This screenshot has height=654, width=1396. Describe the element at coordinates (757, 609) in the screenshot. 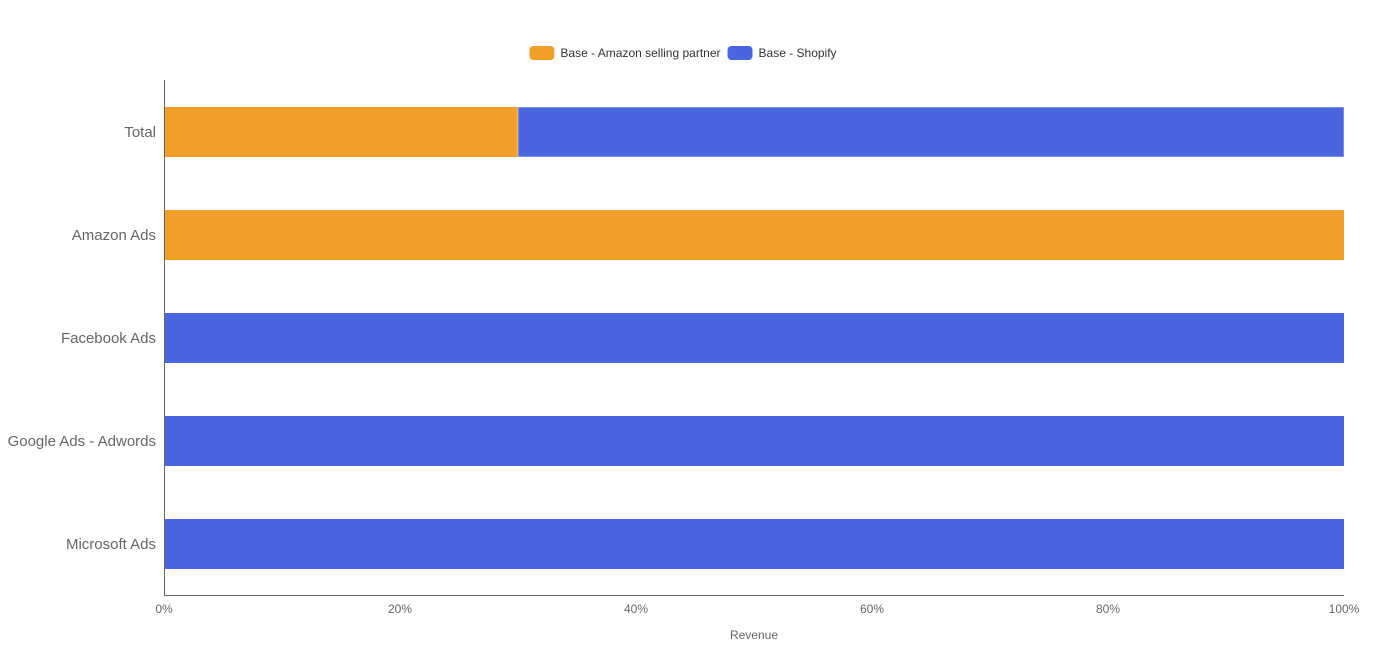

I see `x-tick-labels: 0% 20% 40% 60% 80% 100%` at that location.